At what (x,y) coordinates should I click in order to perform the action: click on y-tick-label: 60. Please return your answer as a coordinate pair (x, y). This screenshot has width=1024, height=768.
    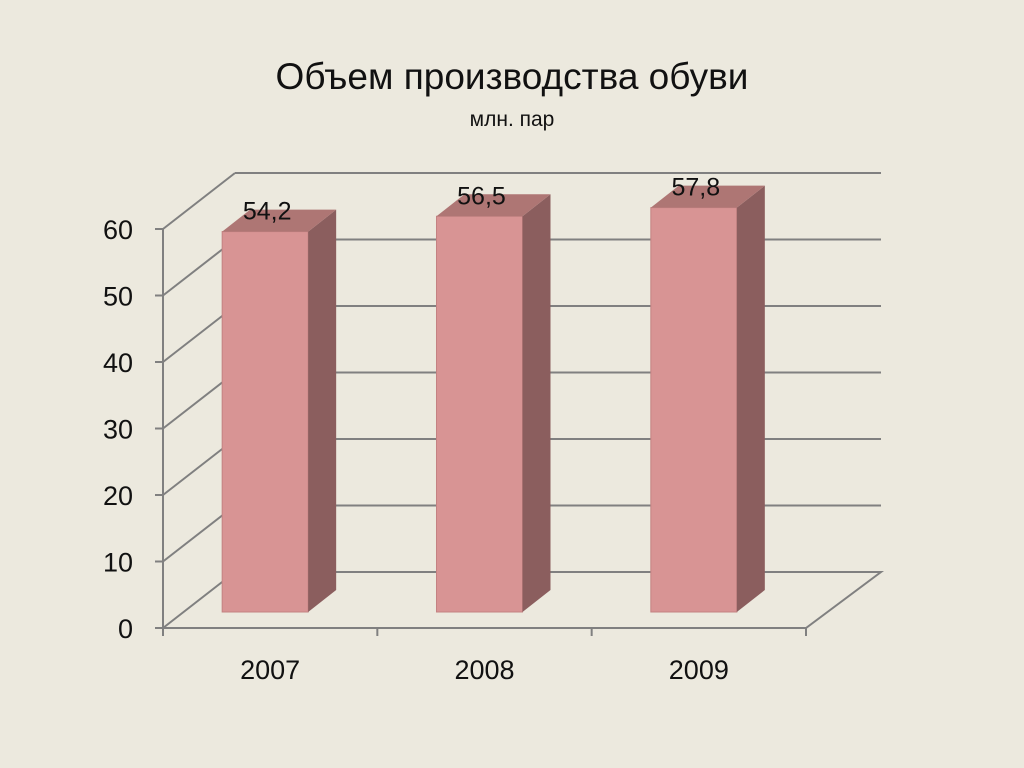
    Looking at the image, I should click on (118, 230).